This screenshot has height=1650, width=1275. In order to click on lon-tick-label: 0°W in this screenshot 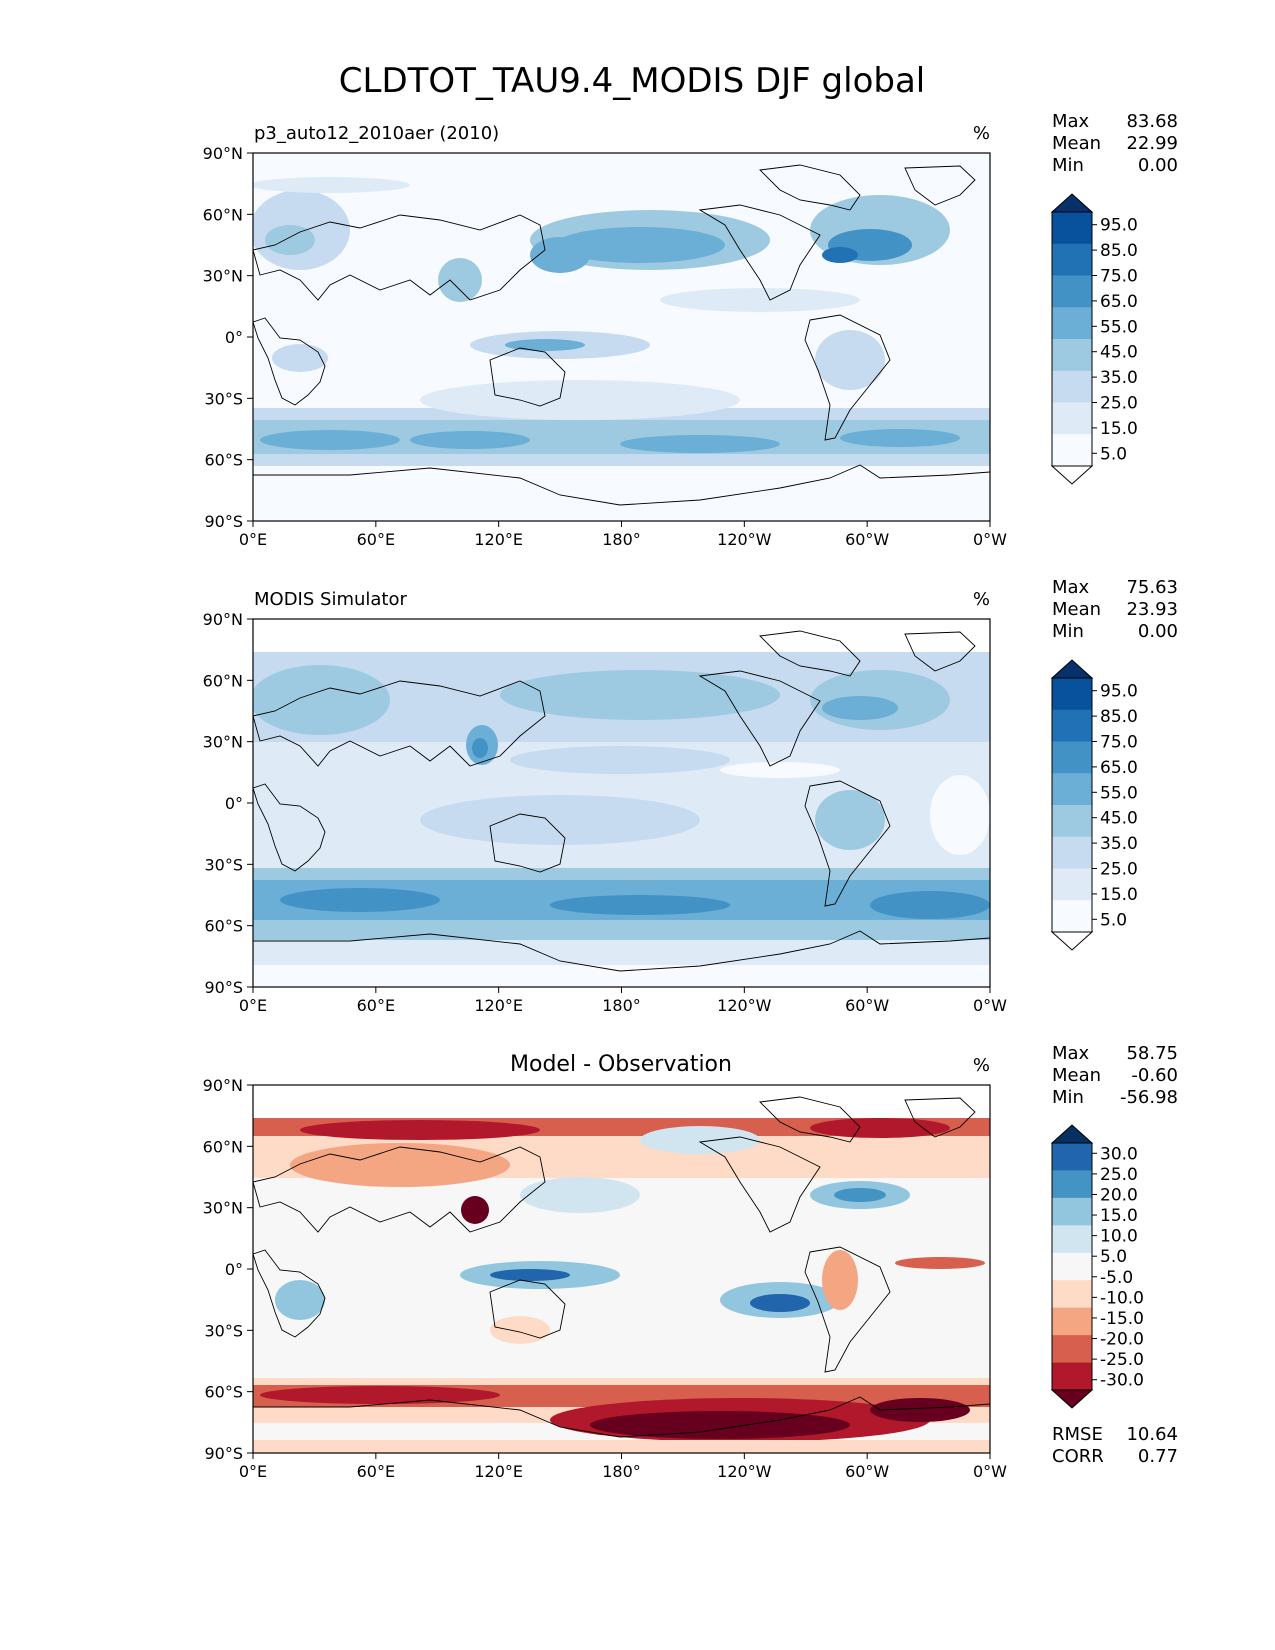, I will do `click(990, 1471)`.